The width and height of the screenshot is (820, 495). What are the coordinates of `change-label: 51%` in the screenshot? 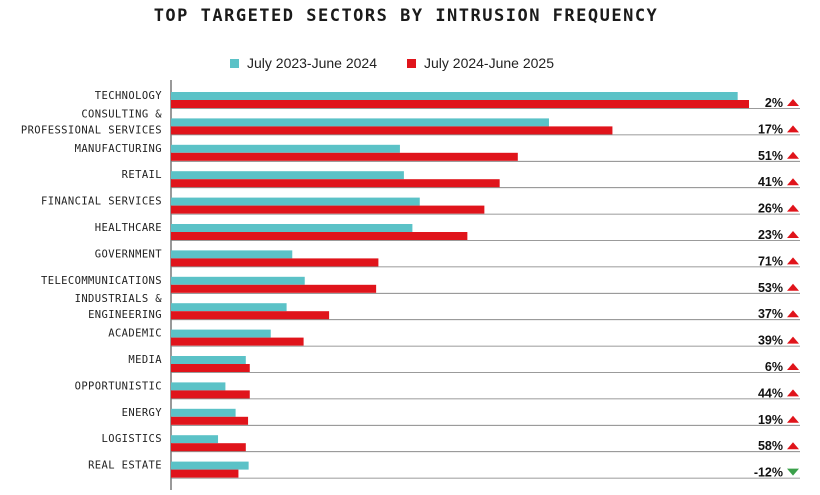 It's located at (770, 156).